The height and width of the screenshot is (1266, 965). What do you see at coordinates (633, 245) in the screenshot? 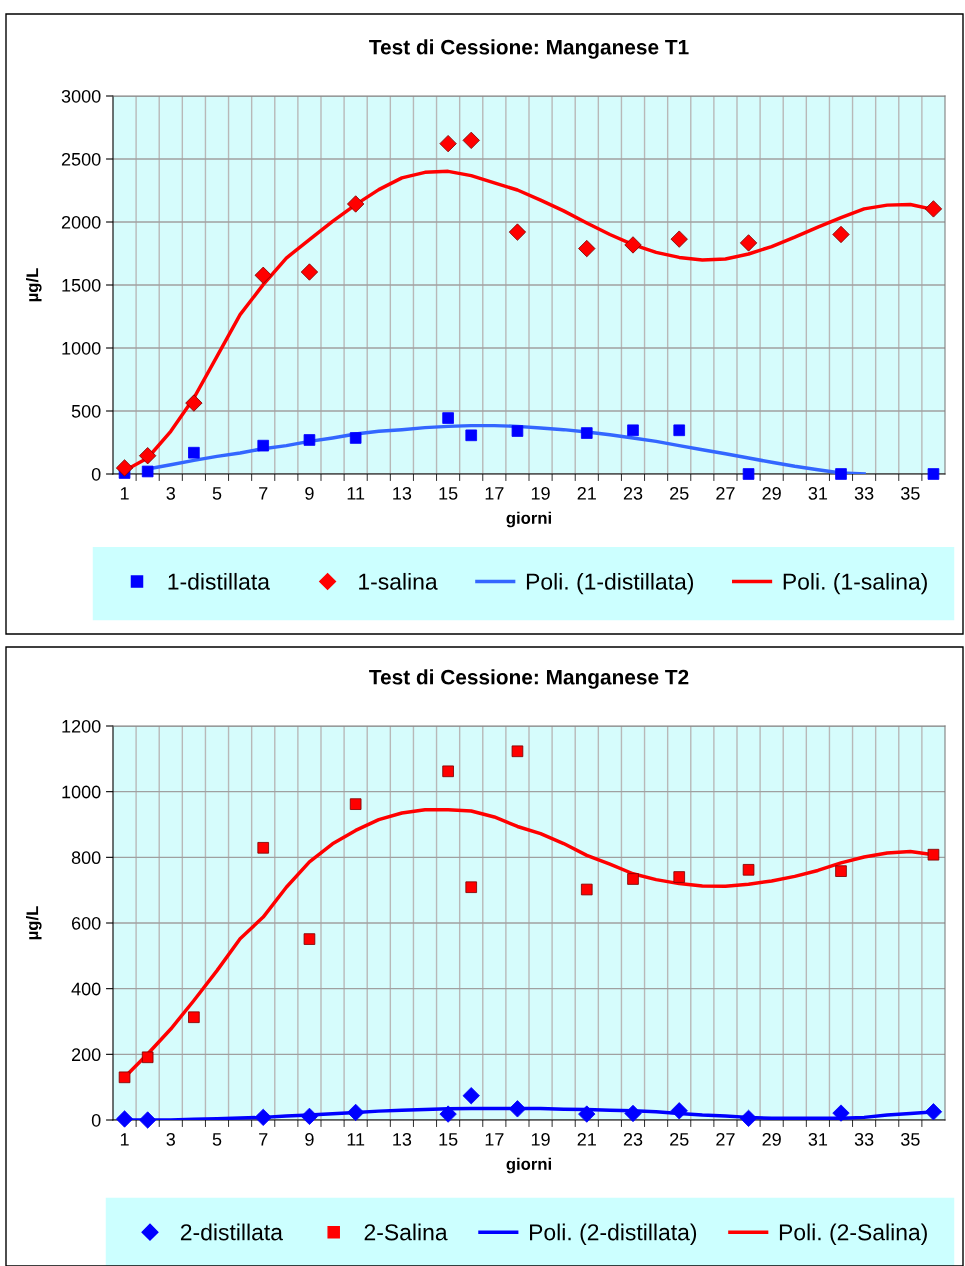
I see `point` at bounding box center [633, 245].